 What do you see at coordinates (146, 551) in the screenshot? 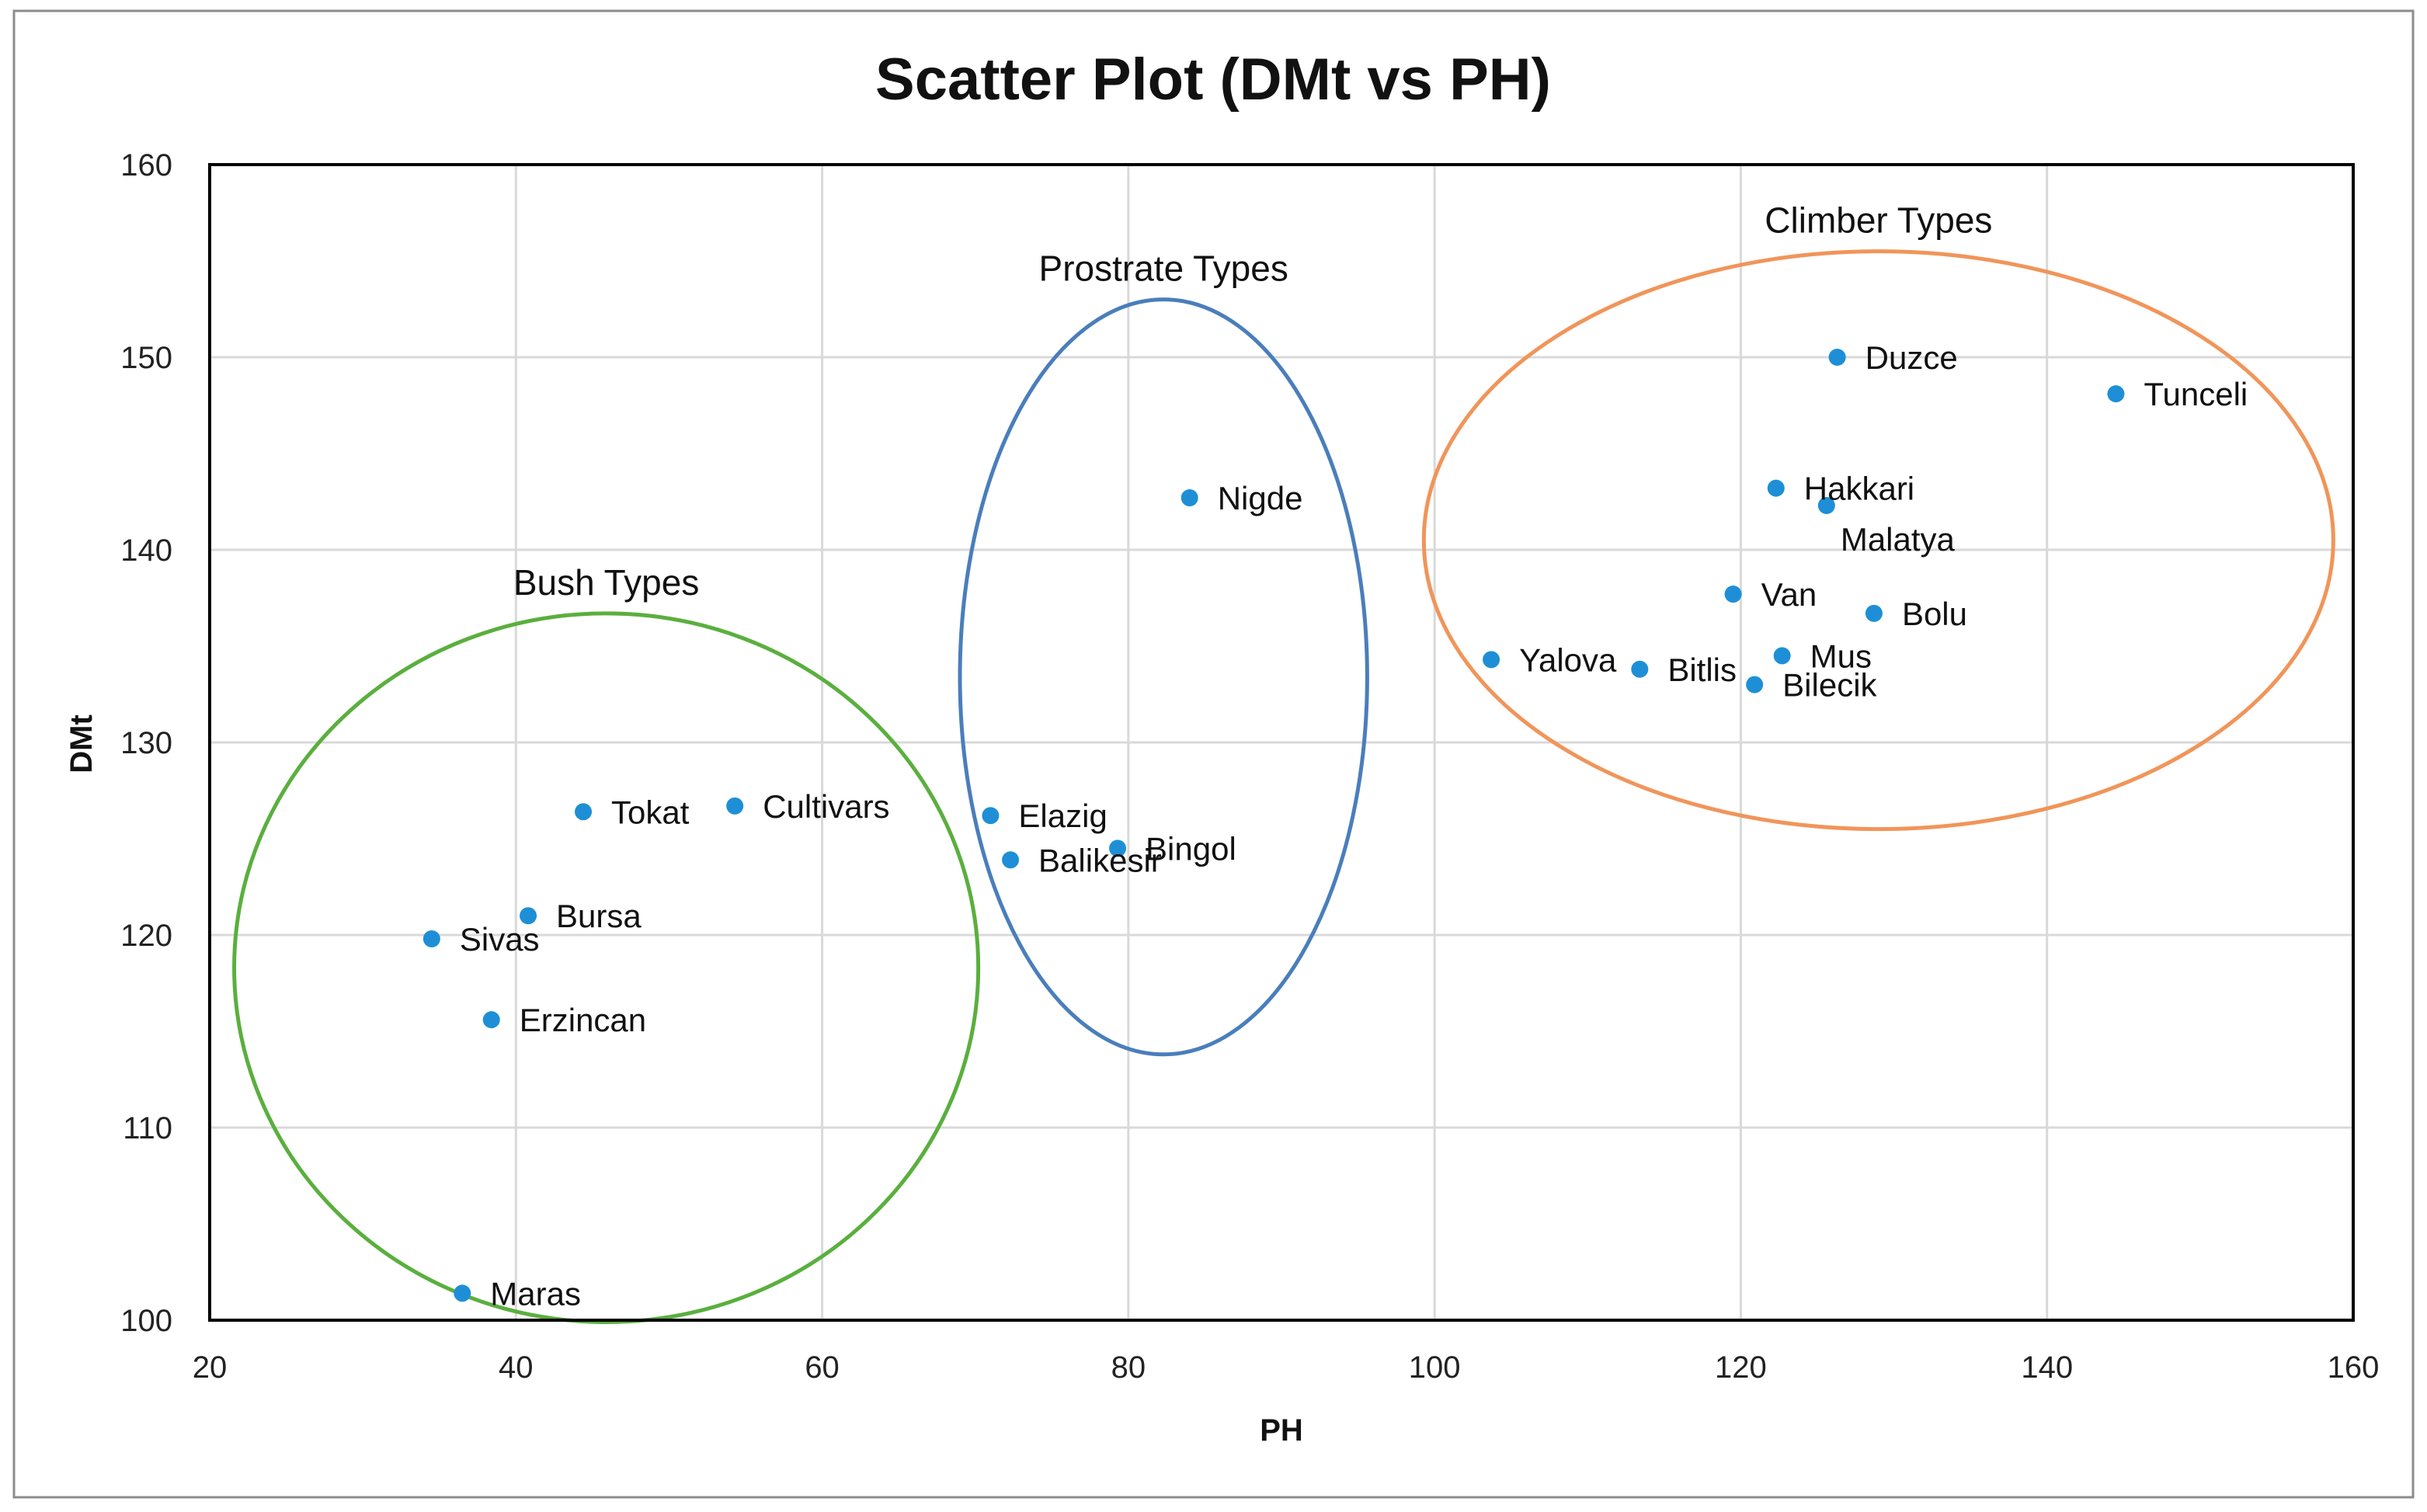
I see `y-tick-label: 140` at bounding box center [146, 551].